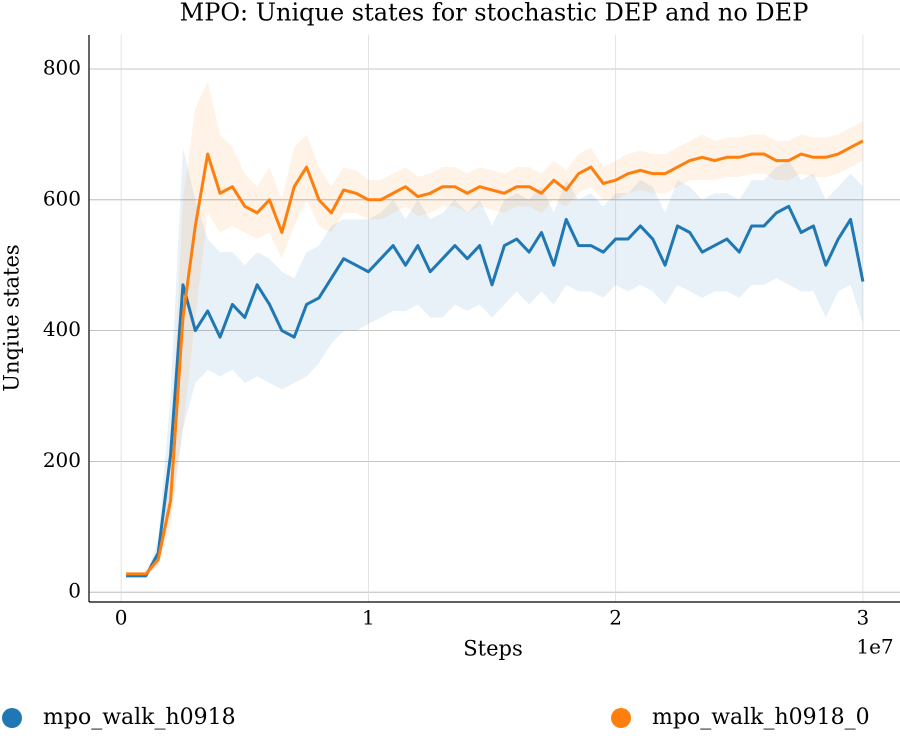  Describe the element at coordinates (62, 329) in the screenshot. I see `y-tick-label: 400` at that location.